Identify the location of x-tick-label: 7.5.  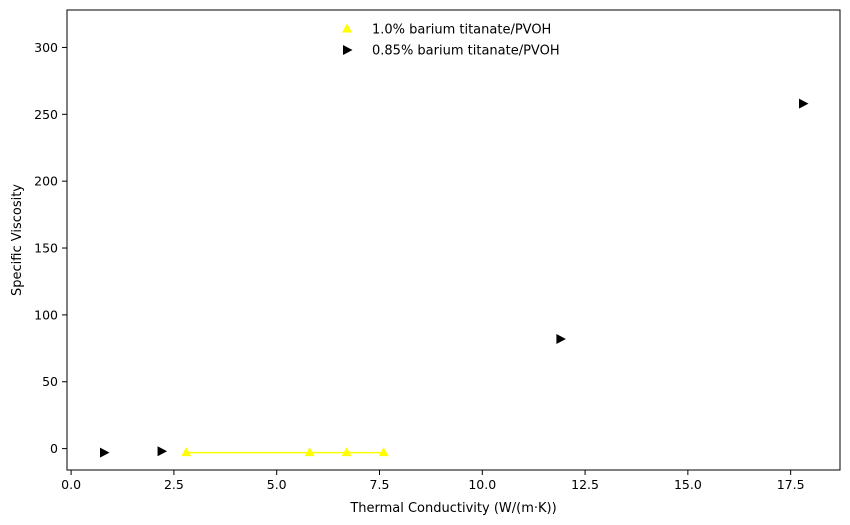
(380, 484).